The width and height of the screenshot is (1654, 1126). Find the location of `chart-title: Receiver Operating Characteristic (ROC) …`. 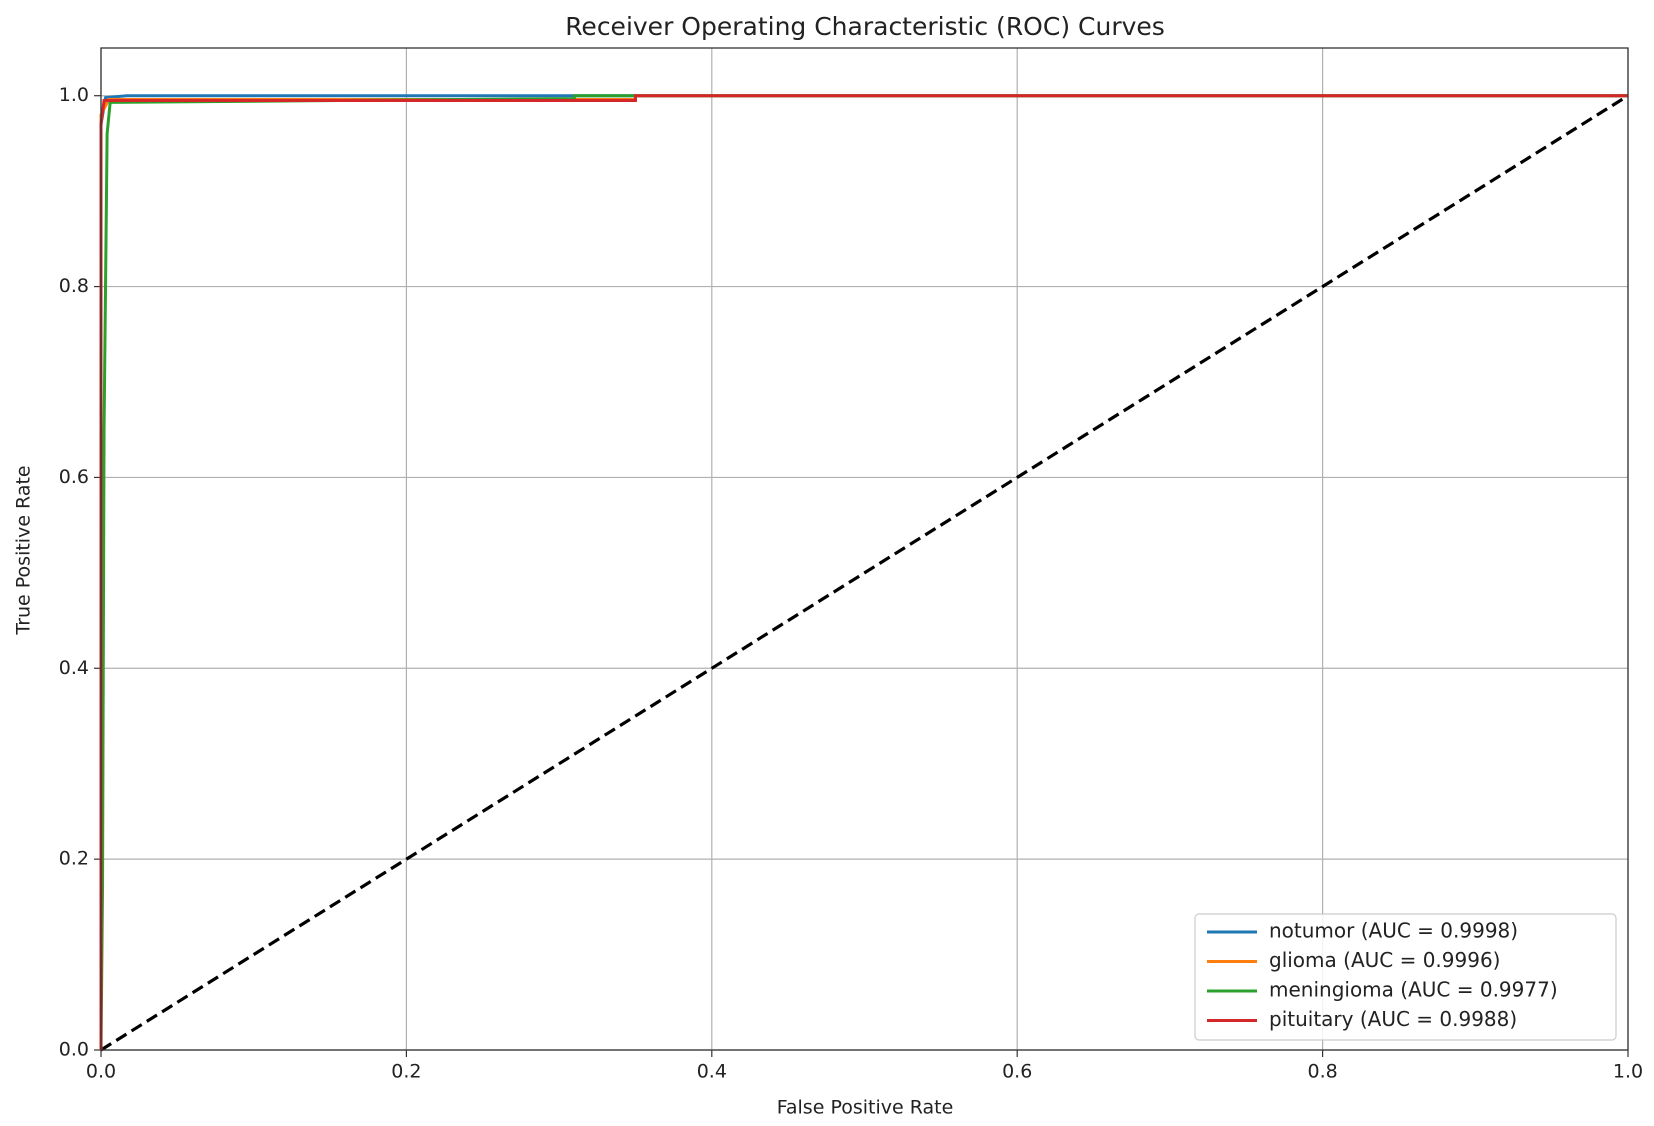

chart-title: Receiver Operating Characteristic (ROC) … is located at coordinates (865, 26).